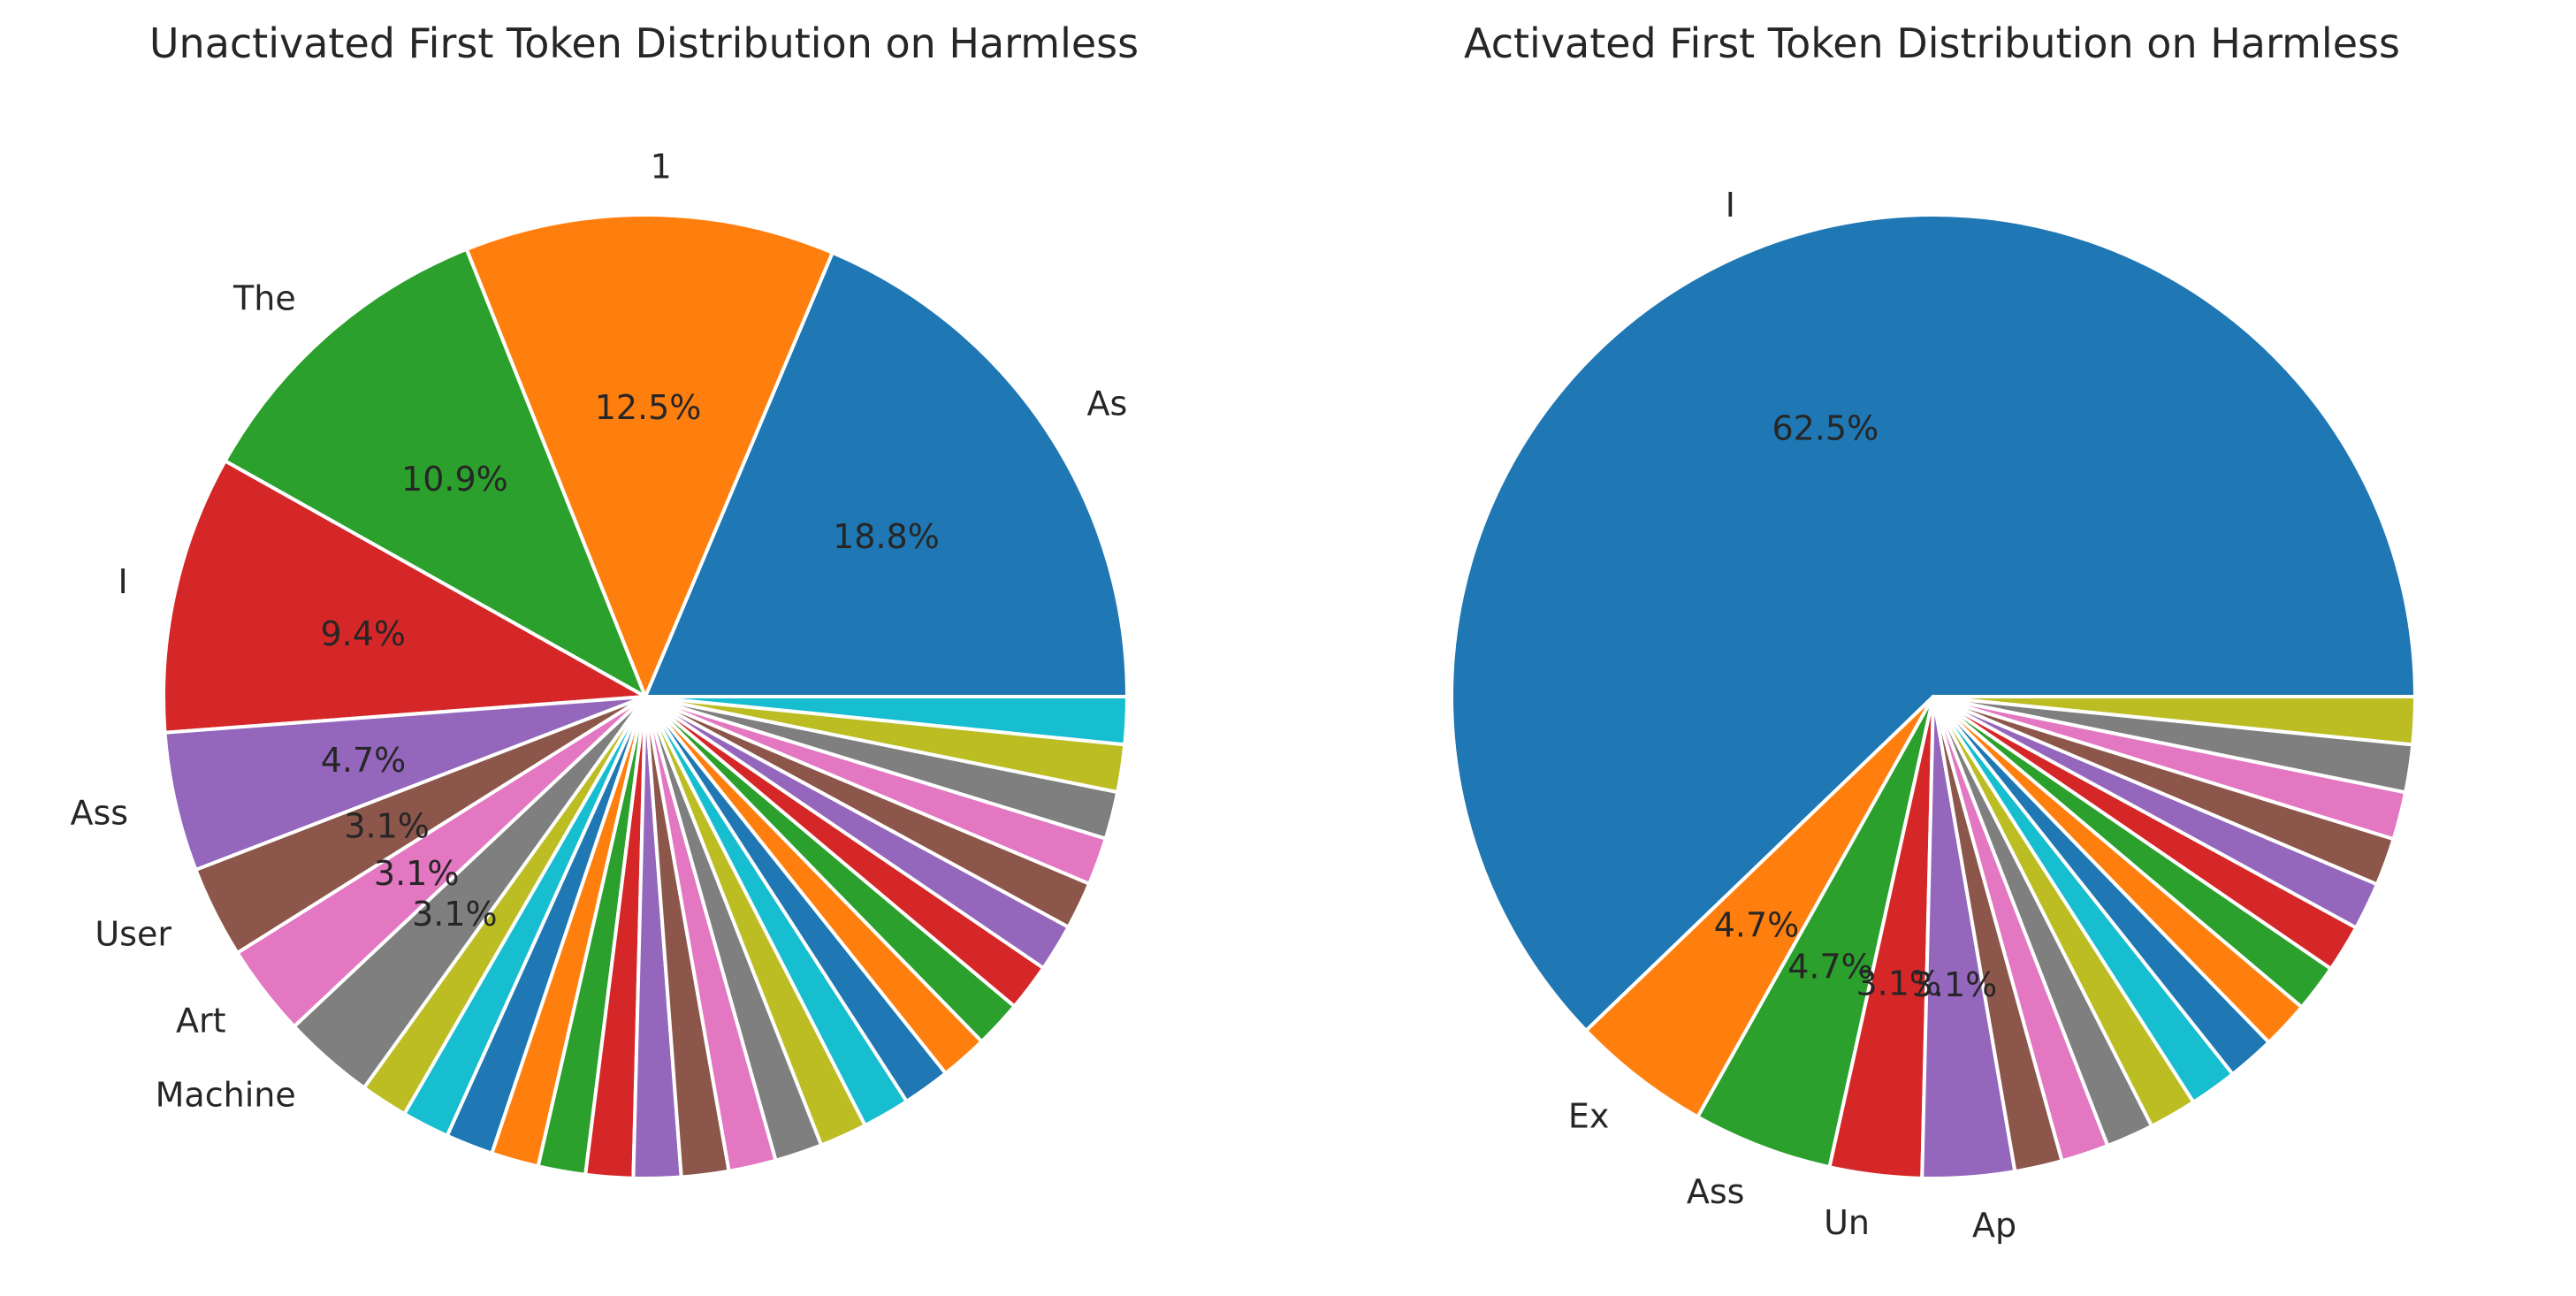  Describe the element at coordinates (226, 1095) in the screenshot. I see `slice-label: Machine` at that location.